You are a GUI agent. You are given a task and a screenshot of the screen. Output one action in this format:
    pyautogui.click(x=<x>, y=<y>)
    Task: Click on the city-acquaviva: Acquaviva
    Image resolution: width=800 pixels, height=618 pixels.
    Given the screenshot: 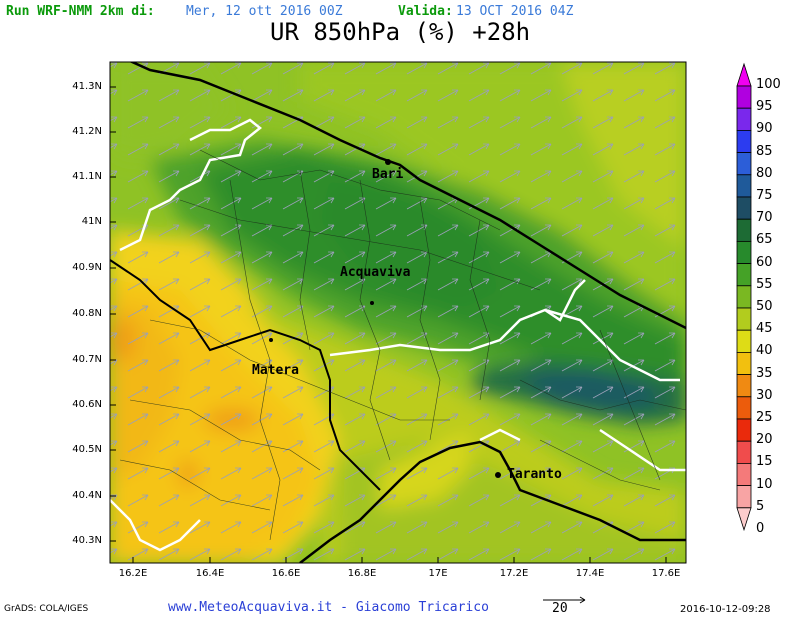 What is the action you would take?
    pyautogui.click(x=375, y=272)
    